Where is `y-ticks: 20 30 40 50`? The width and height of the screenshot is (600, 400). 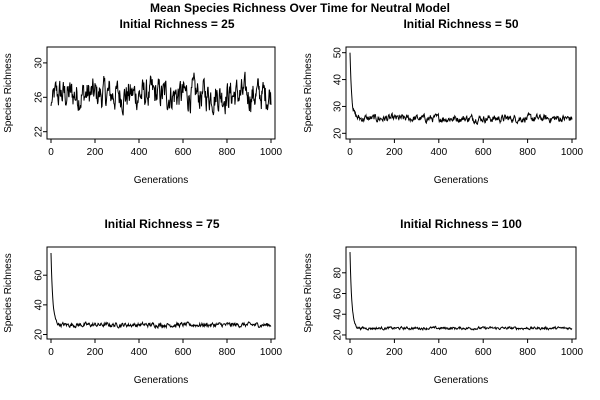
y-ticks: 20 30 40 50 is located at coordinates (339, 93).